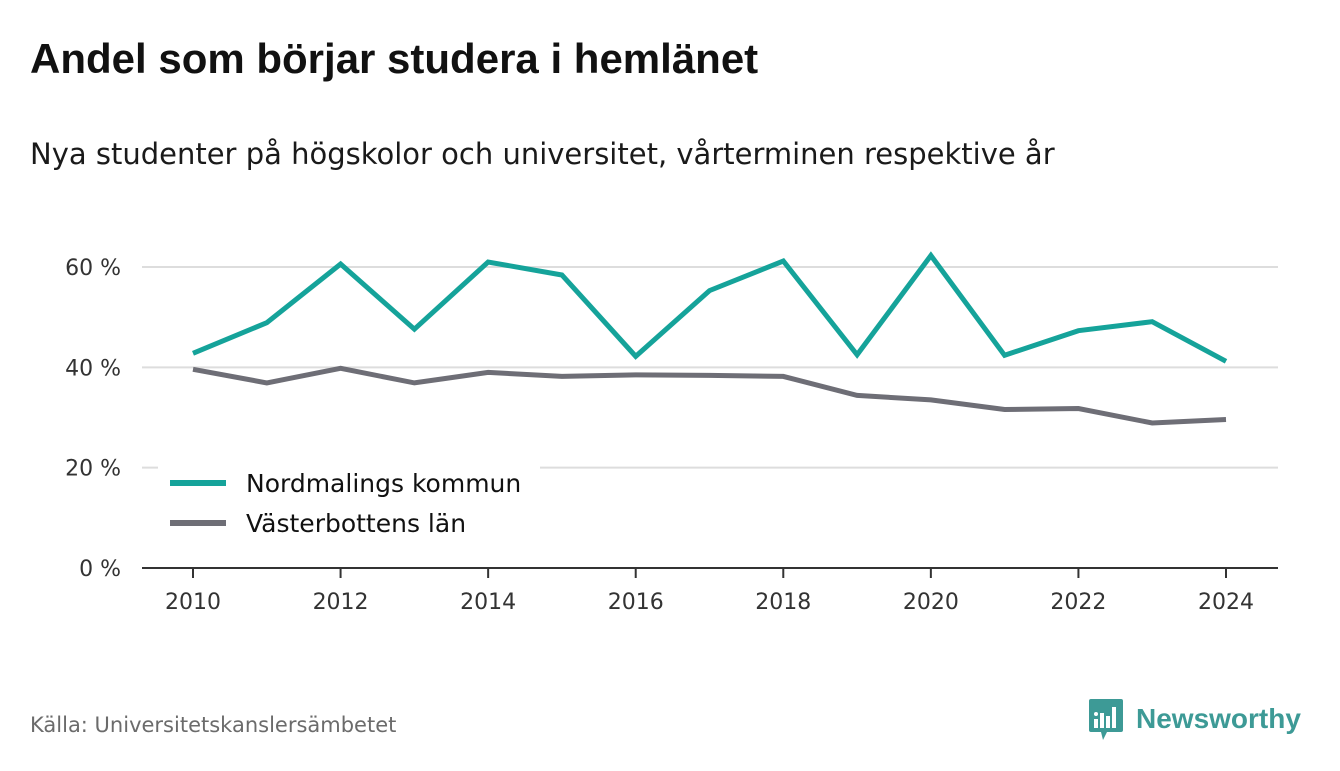 This screenshot has height=771, width=1340. What do you see at coordinates (193, 602) in the screenshot?
I see `x-tick-label: 2010` at bounding box center [193, 602].